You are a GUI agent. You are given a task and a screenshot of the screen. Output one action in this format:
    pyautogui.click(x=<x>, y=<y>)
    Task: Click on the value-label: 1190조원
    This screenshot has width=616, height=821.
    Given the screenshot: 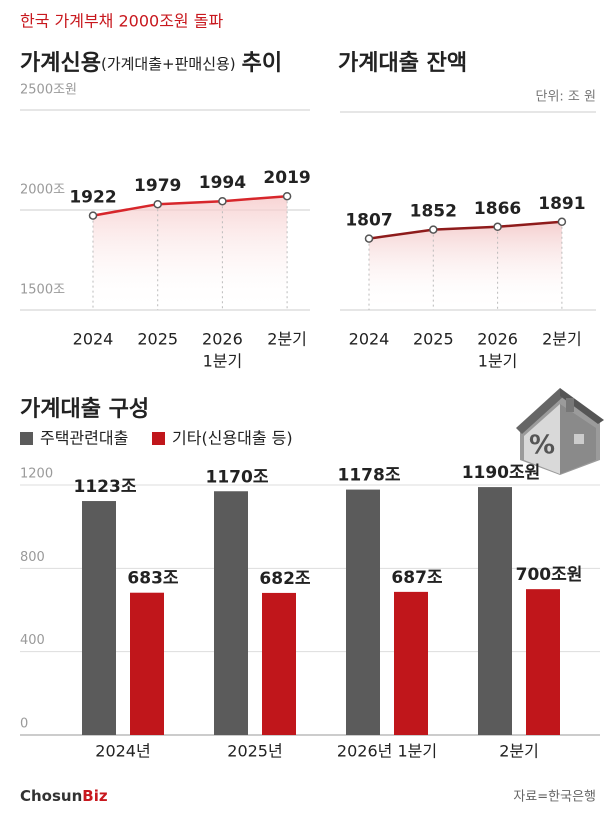 What is the action you would take?
    pyautogui.click(x=501, y=473)
    